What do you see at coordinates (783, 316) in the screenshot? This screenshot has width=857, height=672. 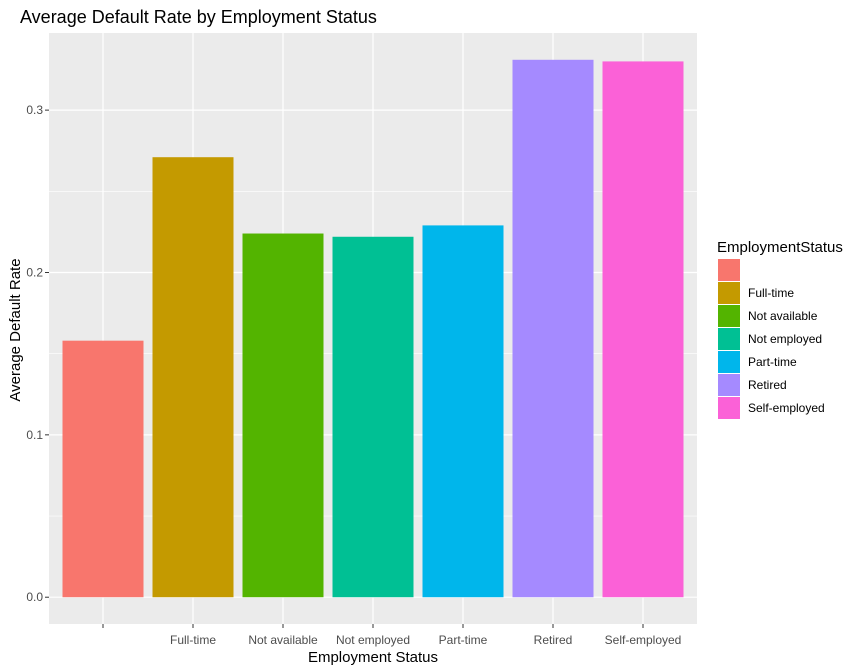 I see `legend-label: Not available` at bounding box center [783, 316].